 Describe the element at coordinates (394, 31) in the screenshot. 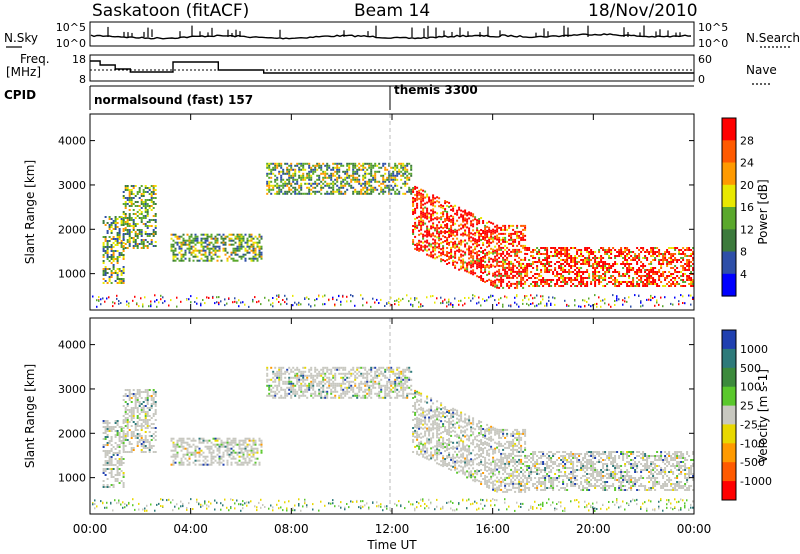

I see `nsky-spikes` at that location.